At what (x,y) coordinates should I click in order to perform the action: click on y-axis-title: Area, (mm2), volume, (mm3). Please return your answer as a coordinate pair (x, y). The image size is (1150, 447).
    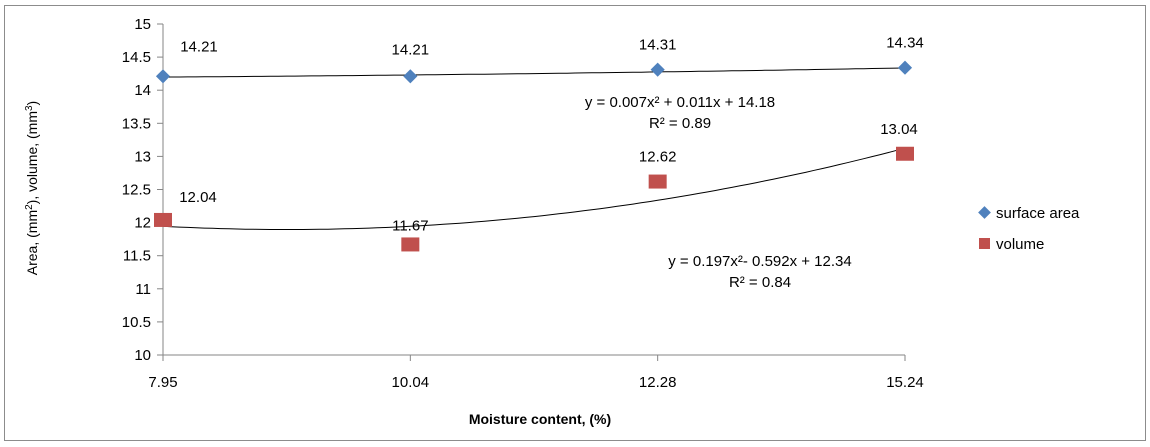
    Looking at the image, I should click on (32, 188).